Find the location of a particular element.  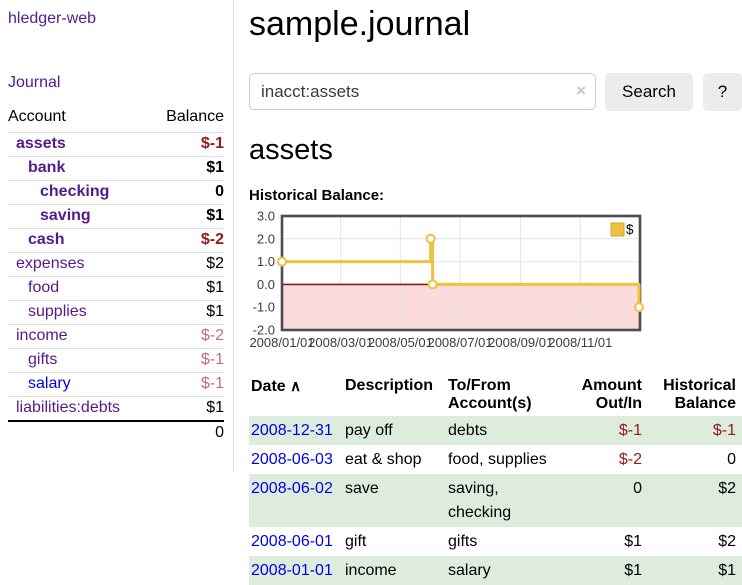

transaction-balance: $-1 is located at coordinates (724, 430).